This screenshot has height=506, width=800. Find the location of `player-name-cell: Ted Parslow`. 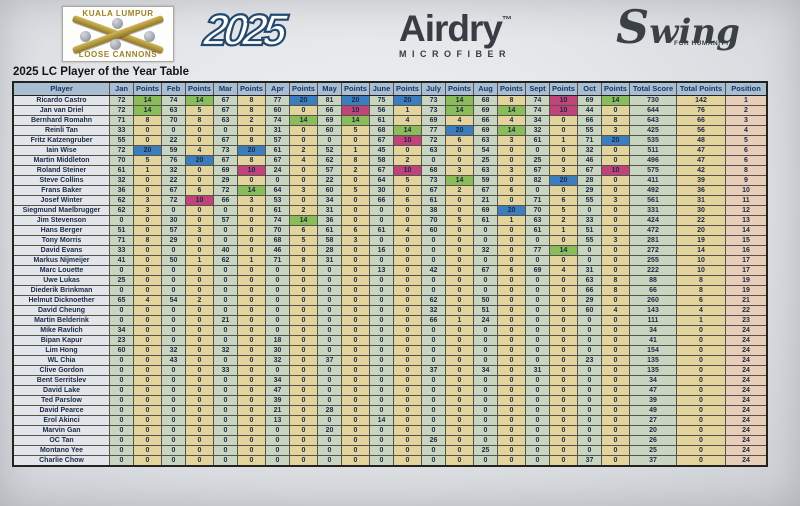

player-name-cell: Ted Parslow is located at coordinates (61, 400).